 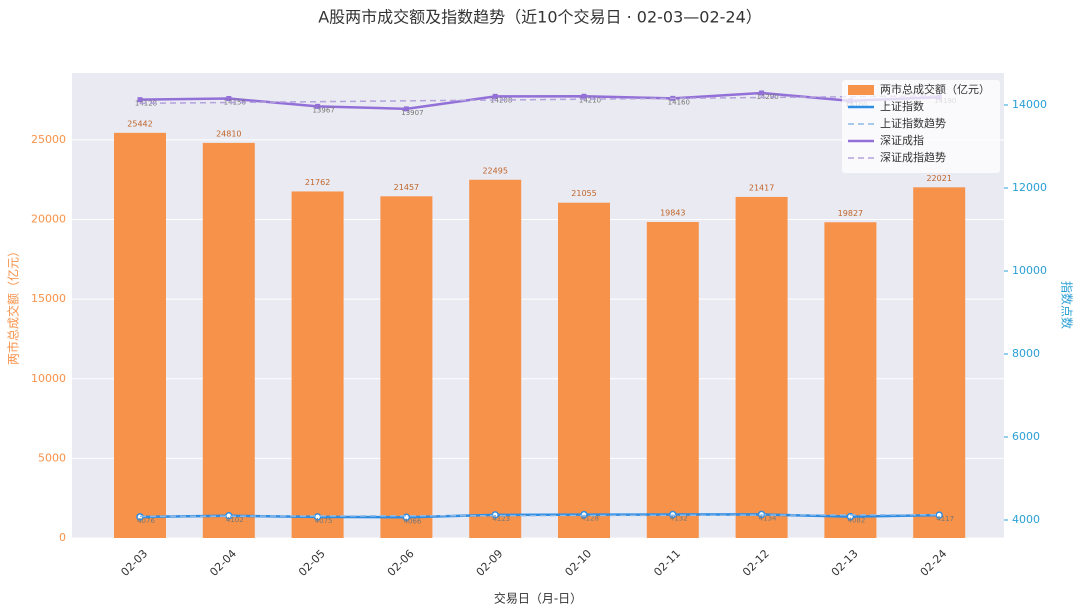 I want to click on y2-tick-label: 10000, so click(x=1029, y=270).